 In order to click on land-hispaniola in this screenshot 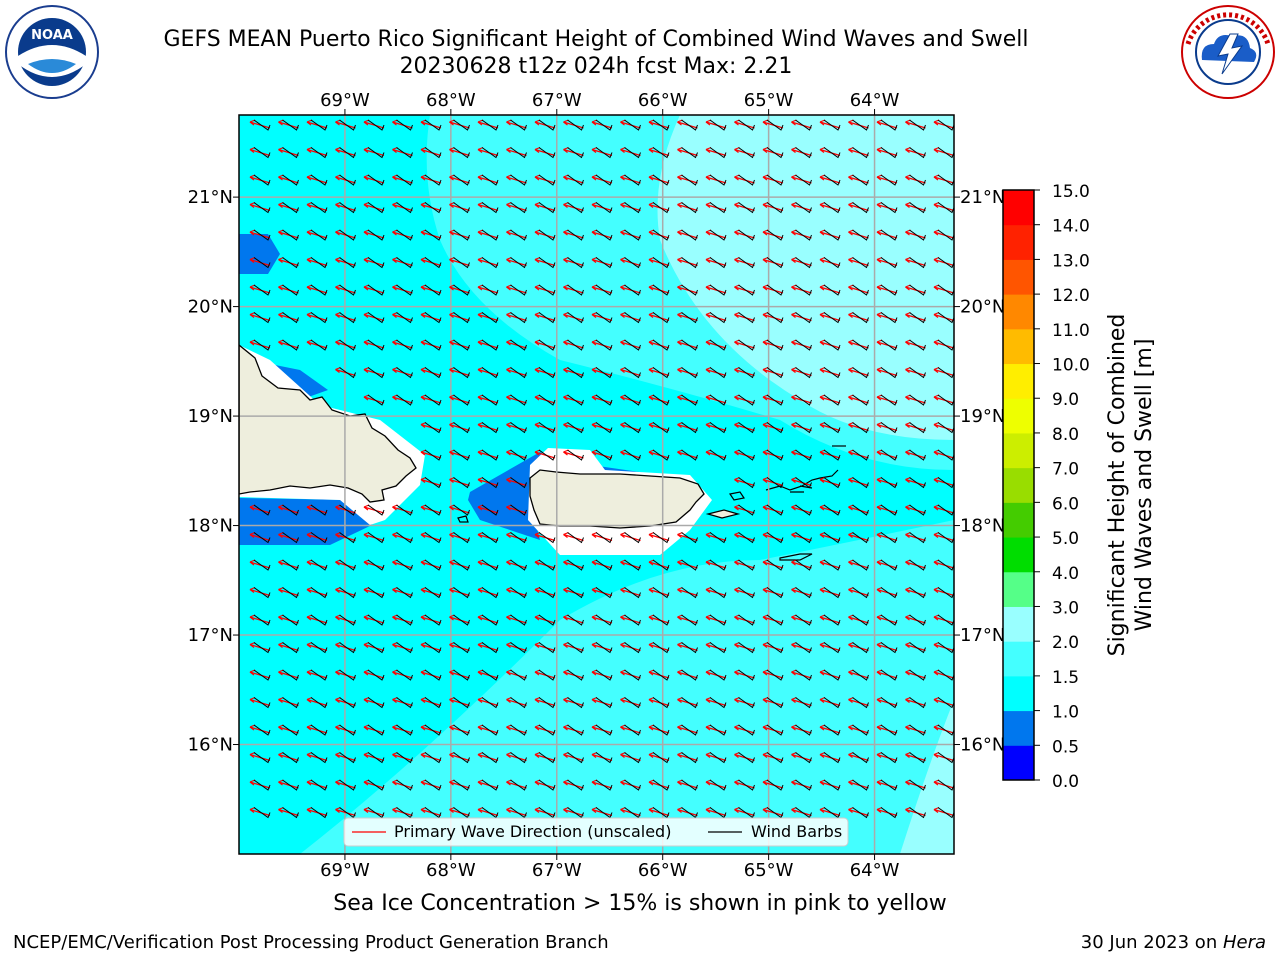, I will do `click(328, 423)`.